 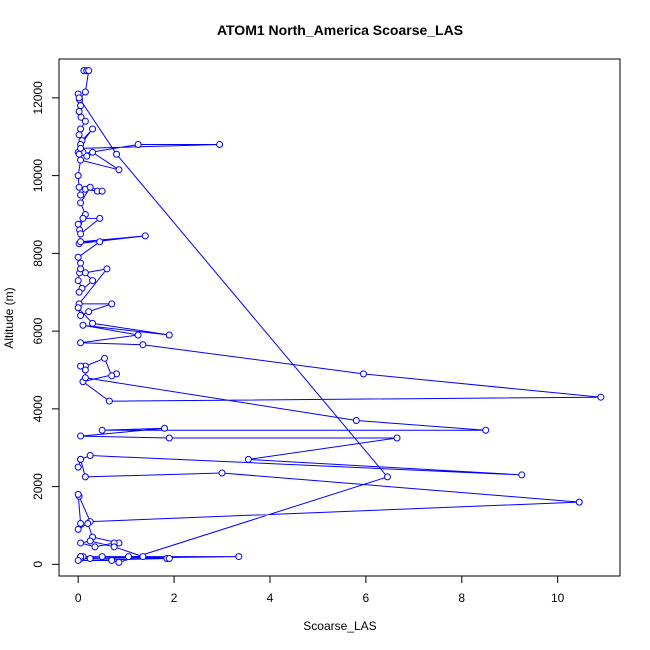 What do you see at coordinates (174, 598) in the screenshot?
I see `x-tick-label: 2` at bounding box center [174, 598].